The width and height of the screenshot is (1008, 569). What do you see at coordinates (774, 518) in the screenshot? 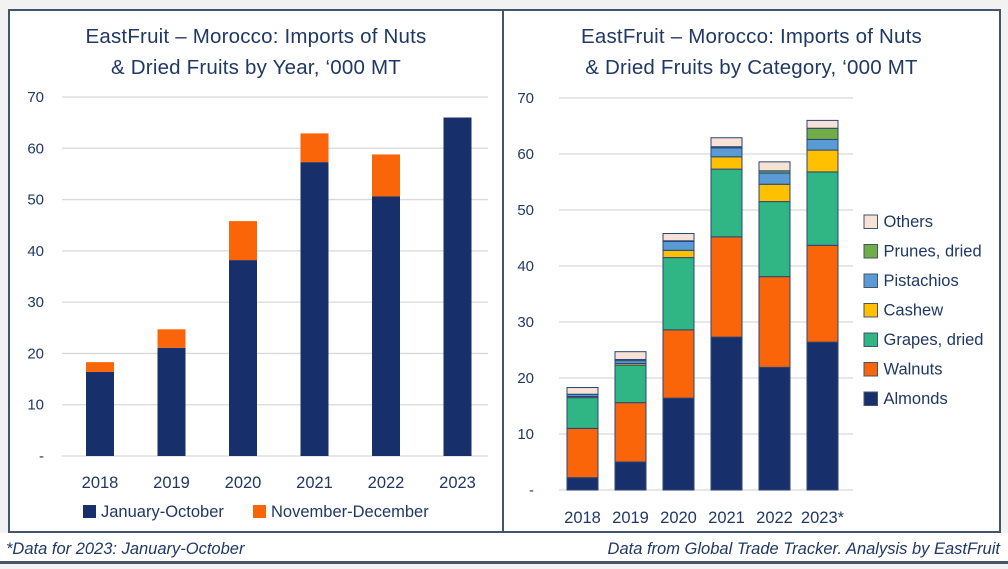
I see `x-axis-category-label: 2022` at bounding box center [774, 518].